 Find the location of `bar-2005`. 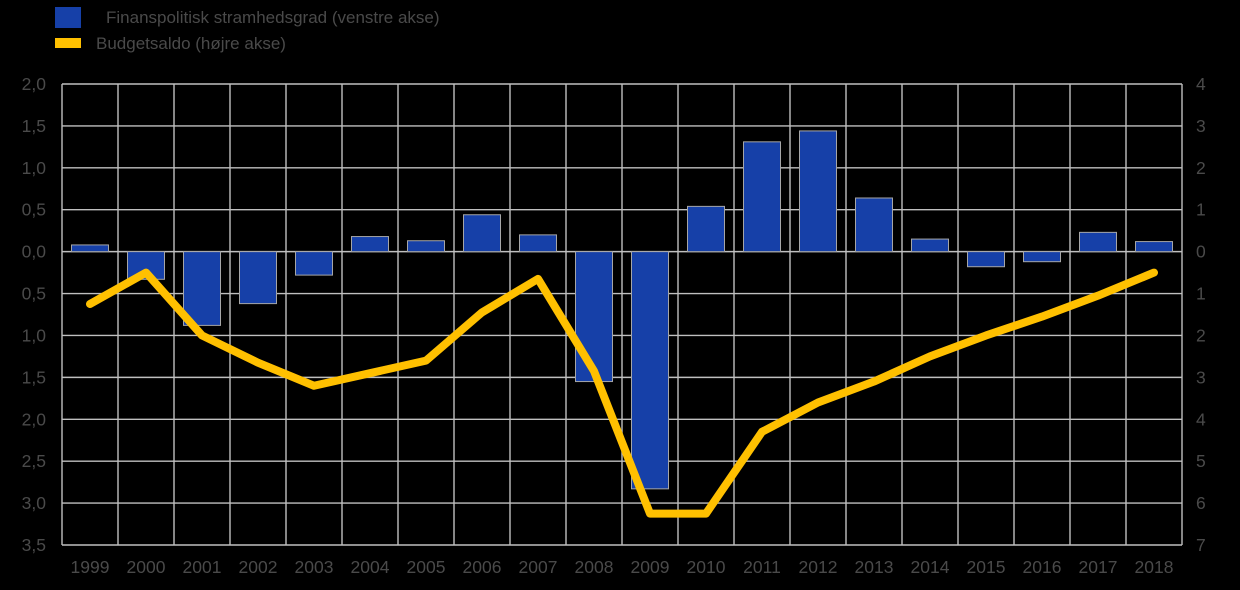

bar-2005 is located at coordinates (426, 246).